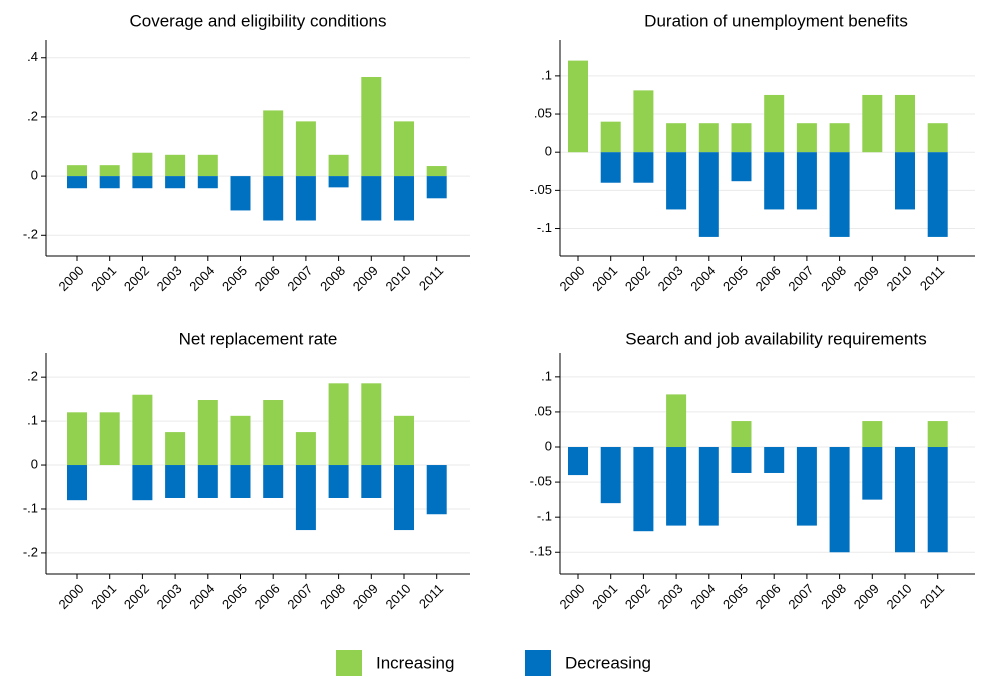  I want to click on x-tick-label: 2009, so click(866, 278).